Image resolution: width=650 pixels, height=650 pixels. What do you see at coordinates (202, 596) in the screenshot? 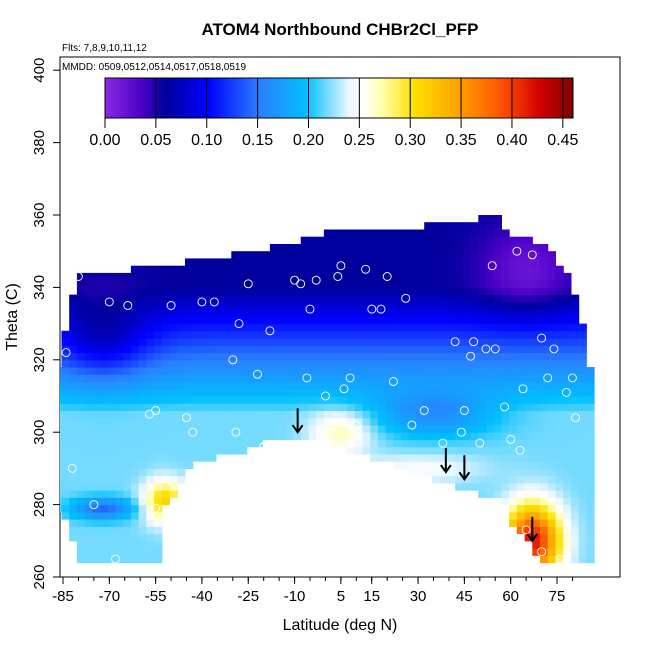
I see `x-tick-label: -40` at bounding box center [202, 596].